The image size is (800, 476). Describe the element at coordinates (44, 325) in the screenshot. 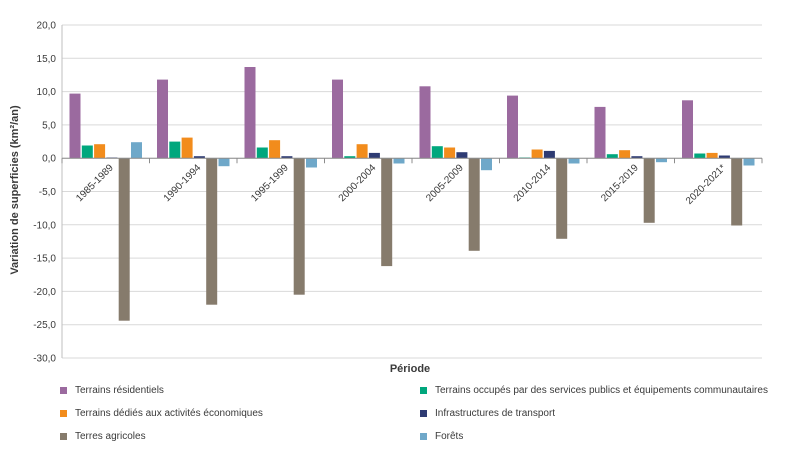

I see `y-tick-label: -25,0` at that location.